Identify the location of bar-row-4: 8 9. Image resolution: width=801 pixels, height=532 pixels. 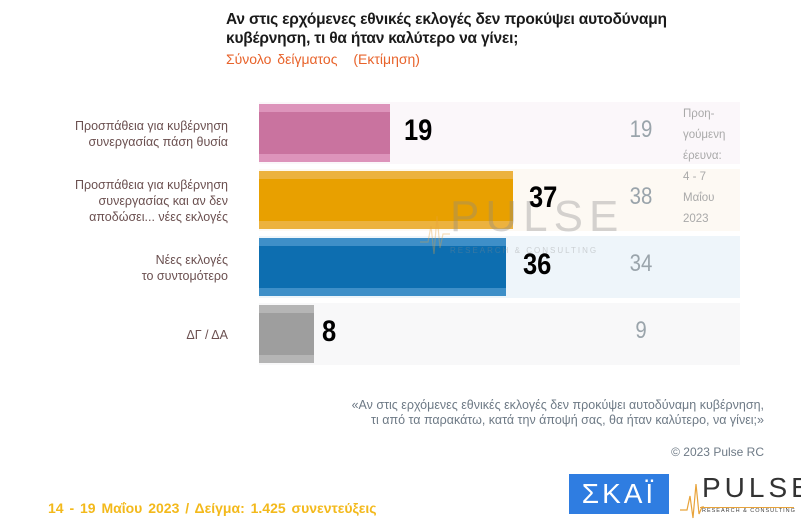
(499, 334).